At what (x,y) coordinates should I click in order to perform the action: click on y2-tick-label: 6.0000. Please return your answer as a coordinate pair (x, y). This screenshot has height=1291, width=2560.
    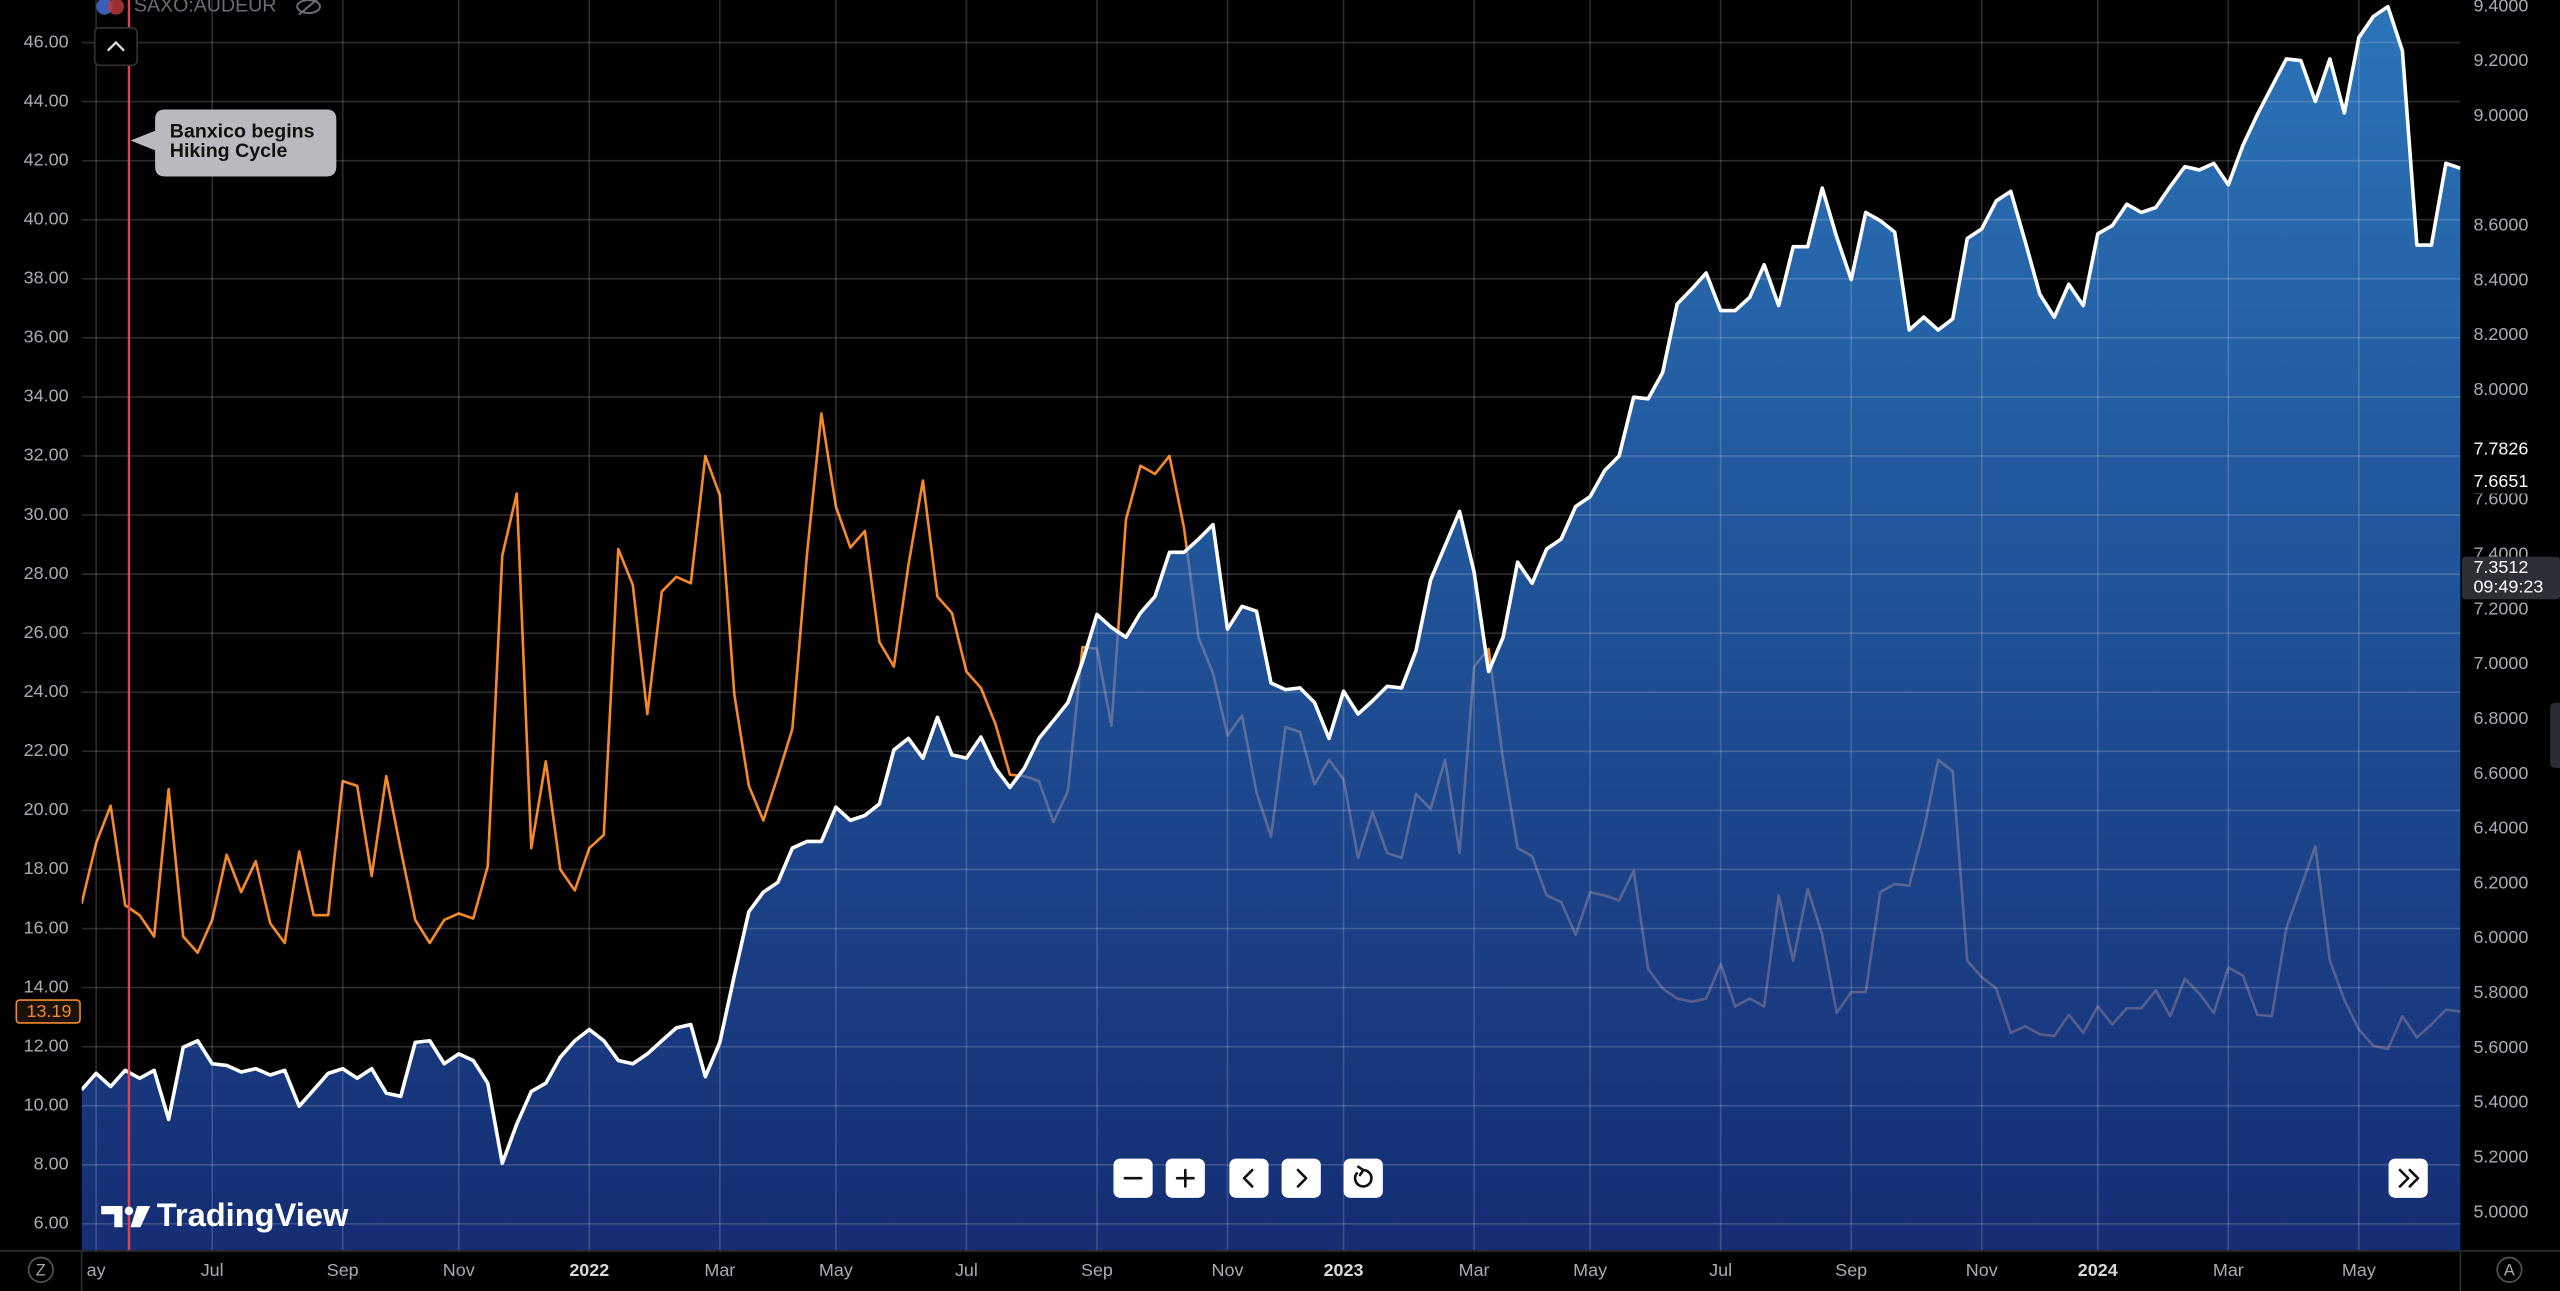
    Looking at the image, I should click on (2500, 937).